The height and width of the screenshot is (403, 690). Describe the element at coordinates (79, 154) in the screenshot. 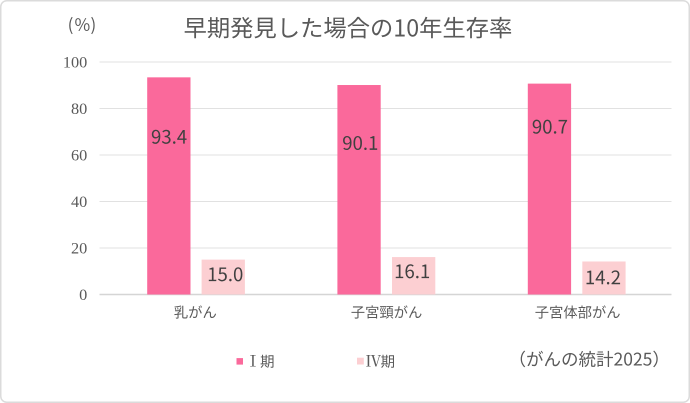

I see `svg-text: 60` at that location.